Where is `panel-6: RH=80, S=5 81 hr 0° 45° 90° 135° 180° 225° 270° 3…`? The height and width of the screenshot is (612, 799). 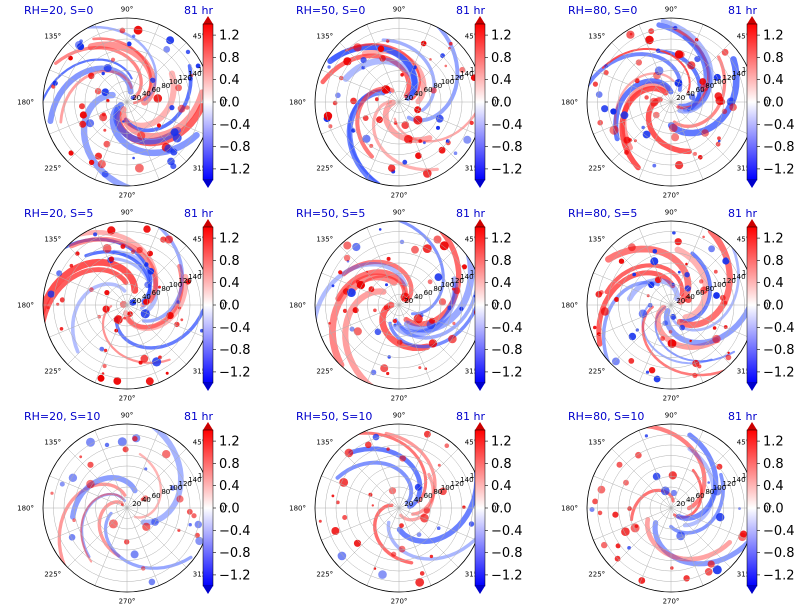 panel-6: RH=80, S=5 81 hr 0° 45° 90° 135° 180° 225° 270° 3… is located at coordinates (677, 305).